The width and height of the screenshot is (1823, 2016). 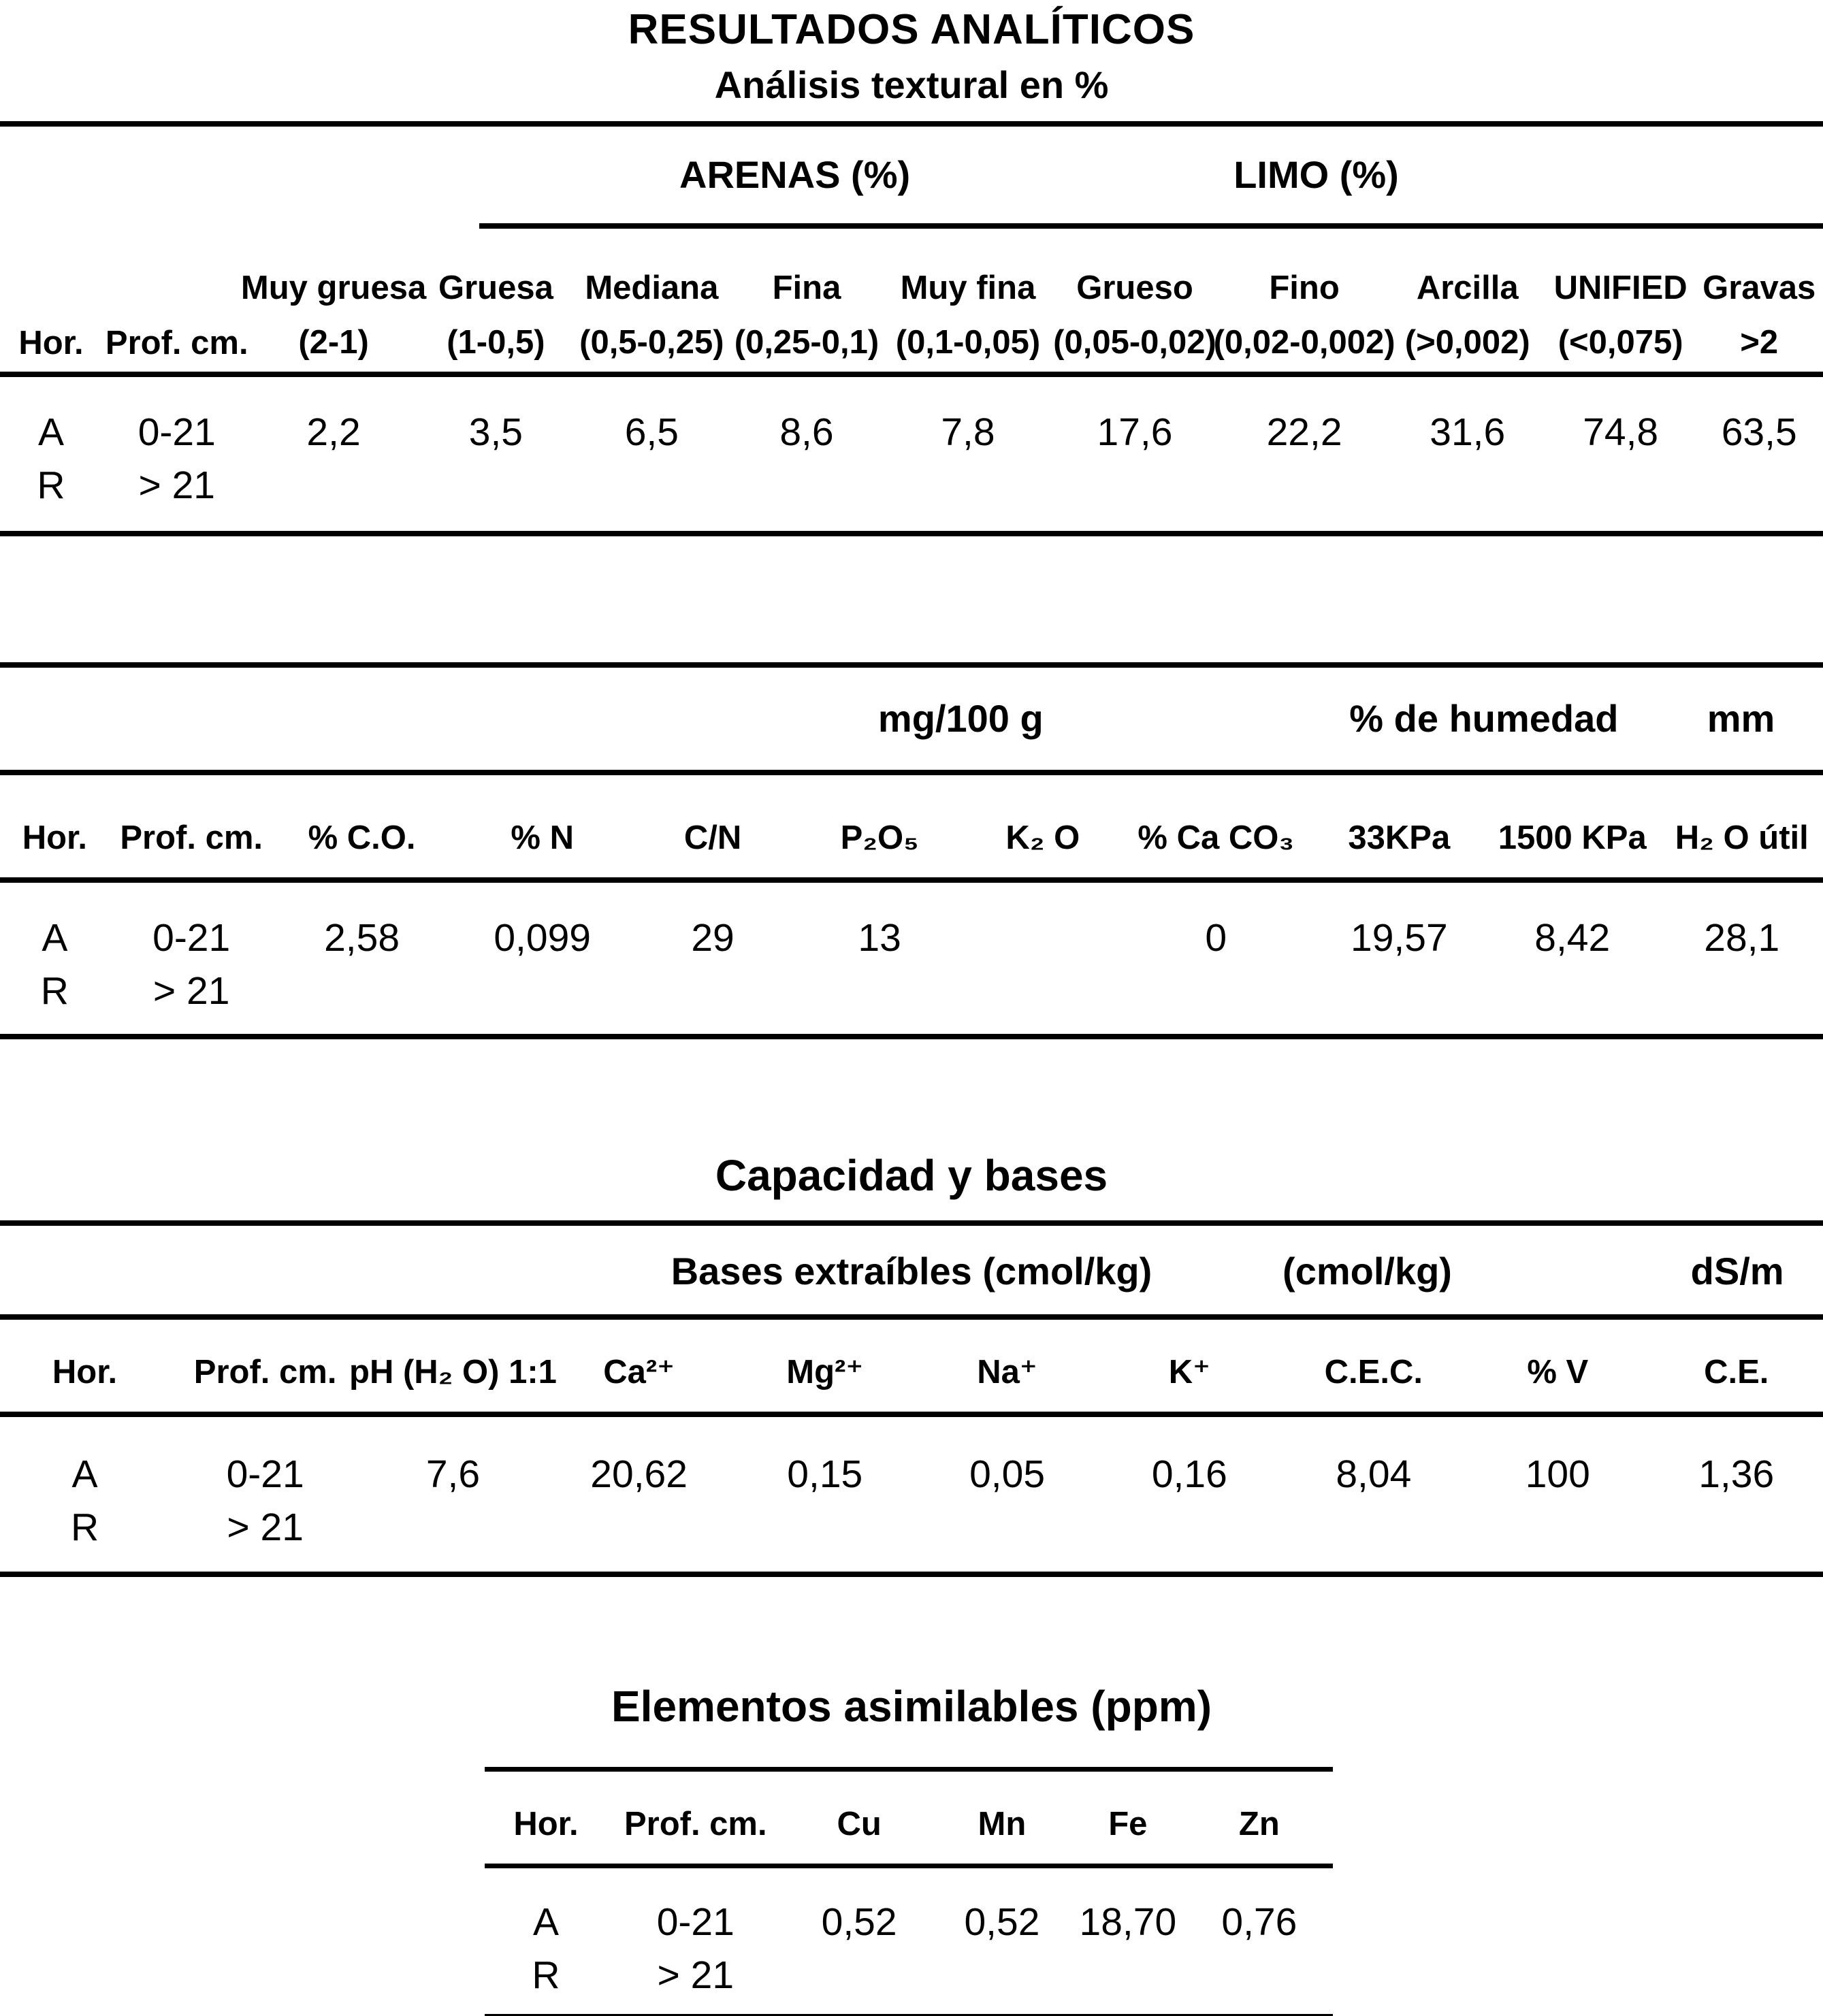 I want to click on column-header-muy-fina: Muy fina (0,1-0,05), so click(x=968, y=301).